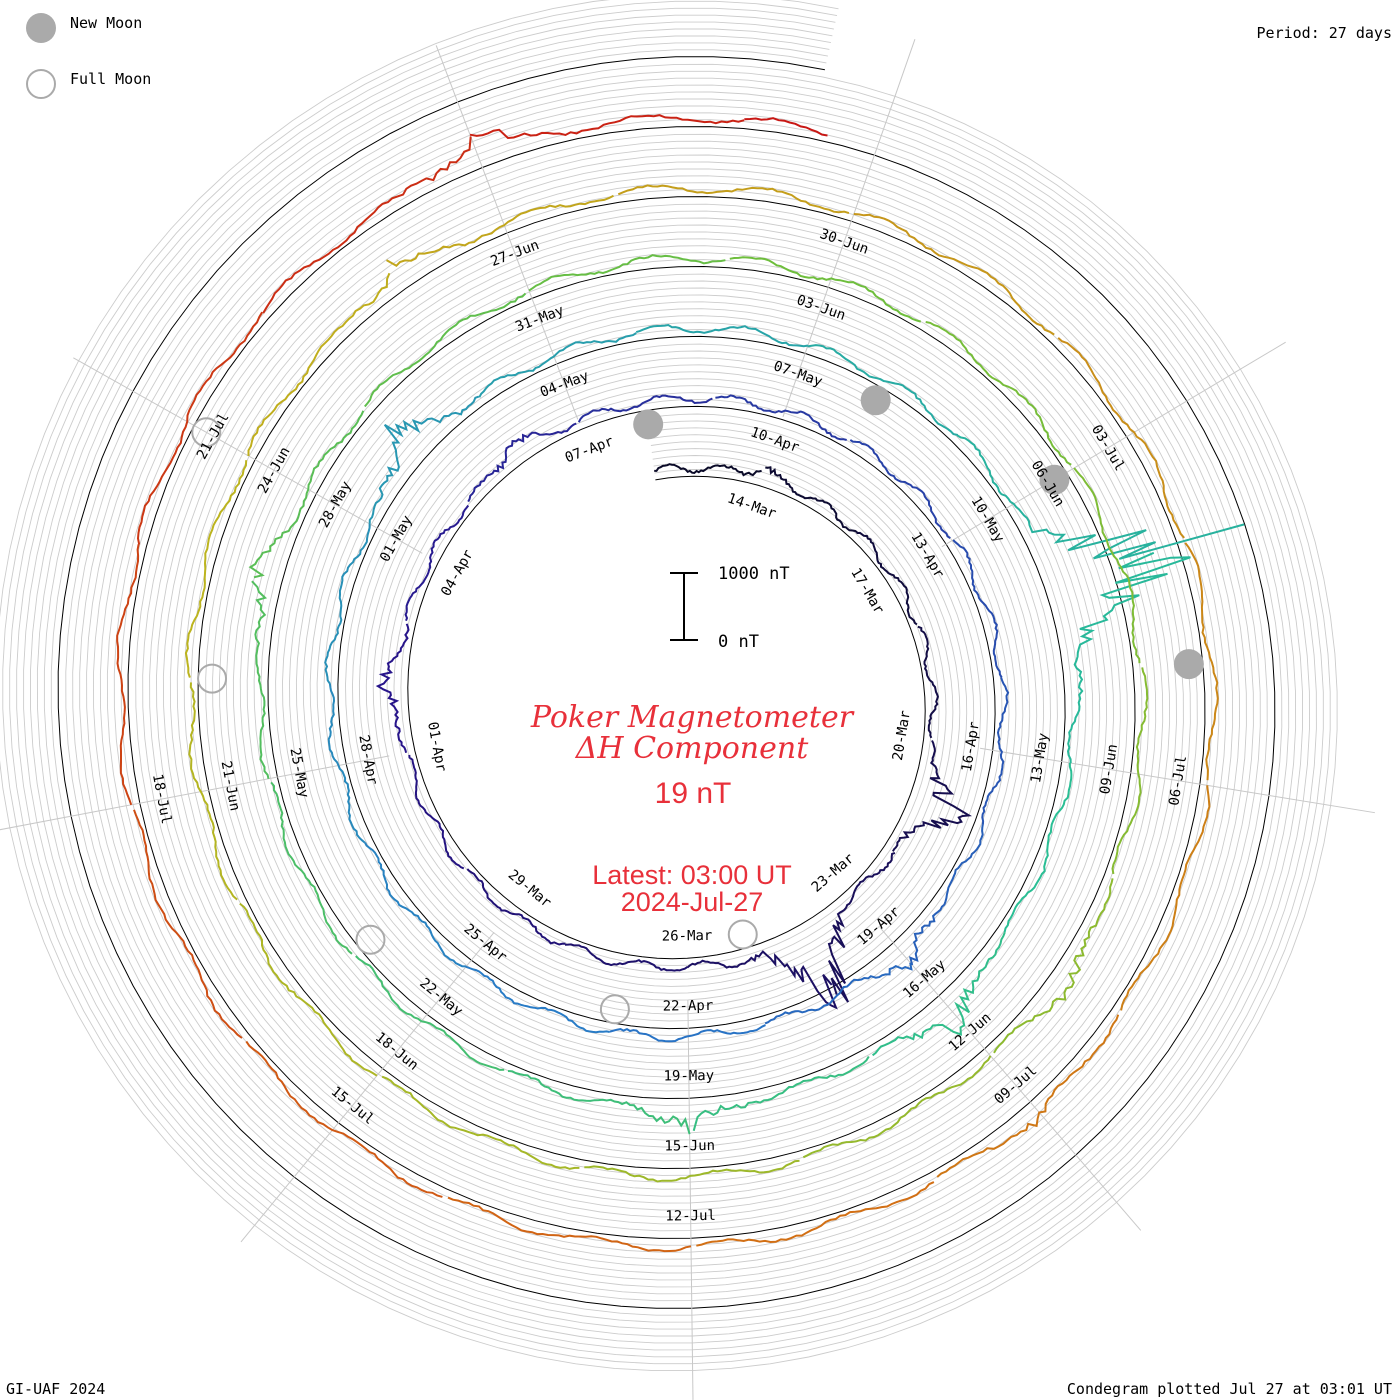  I want to click on date-label: 15-Jul, so click(352, 1106).